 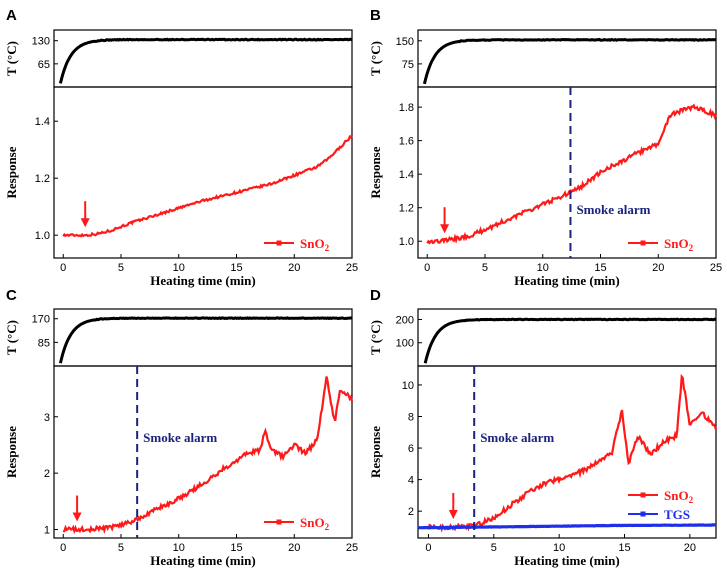 I want to click on temperature-ytick-label: 170, so click(x=41, y=320).